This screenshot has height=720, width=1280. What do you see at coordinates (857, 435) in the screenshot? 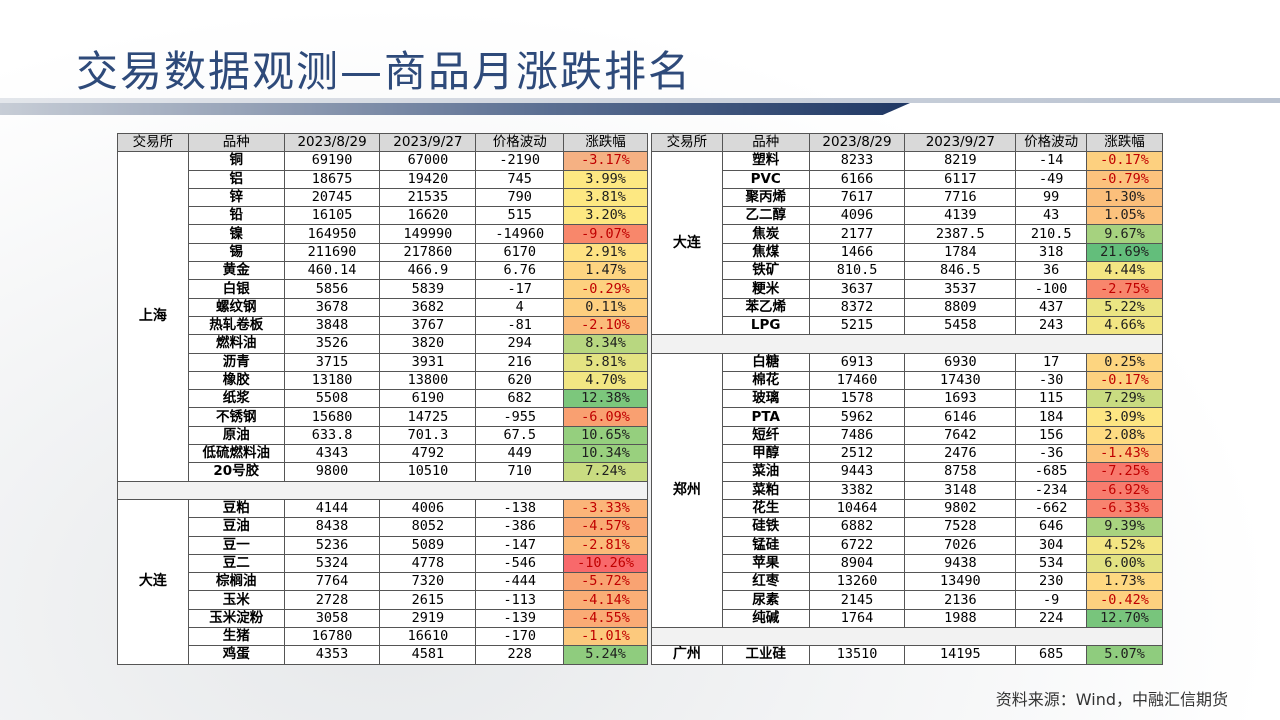
I see `price-start: 7486` at bounding box center [857, 435].